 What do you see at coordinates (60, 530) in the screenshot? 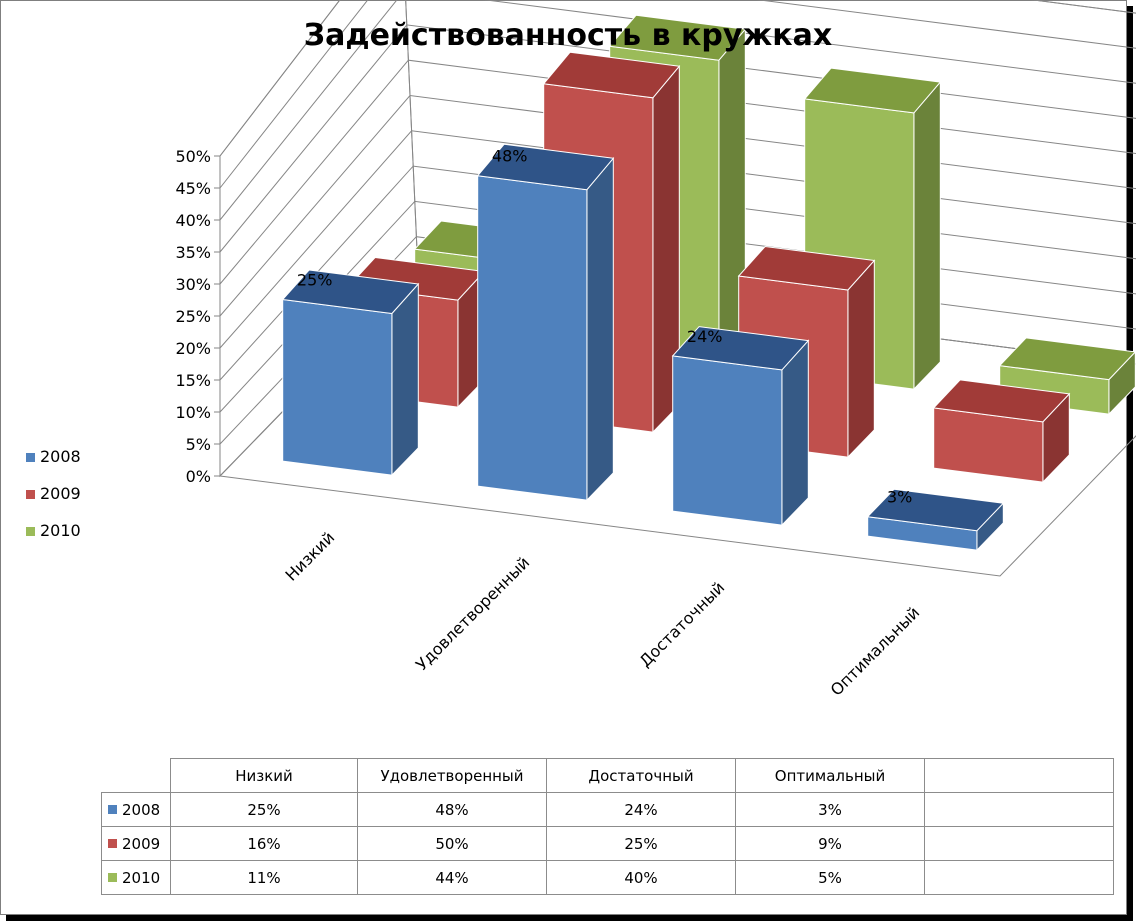
I see `legend-label: 2010` at bounding box center [60, 530].